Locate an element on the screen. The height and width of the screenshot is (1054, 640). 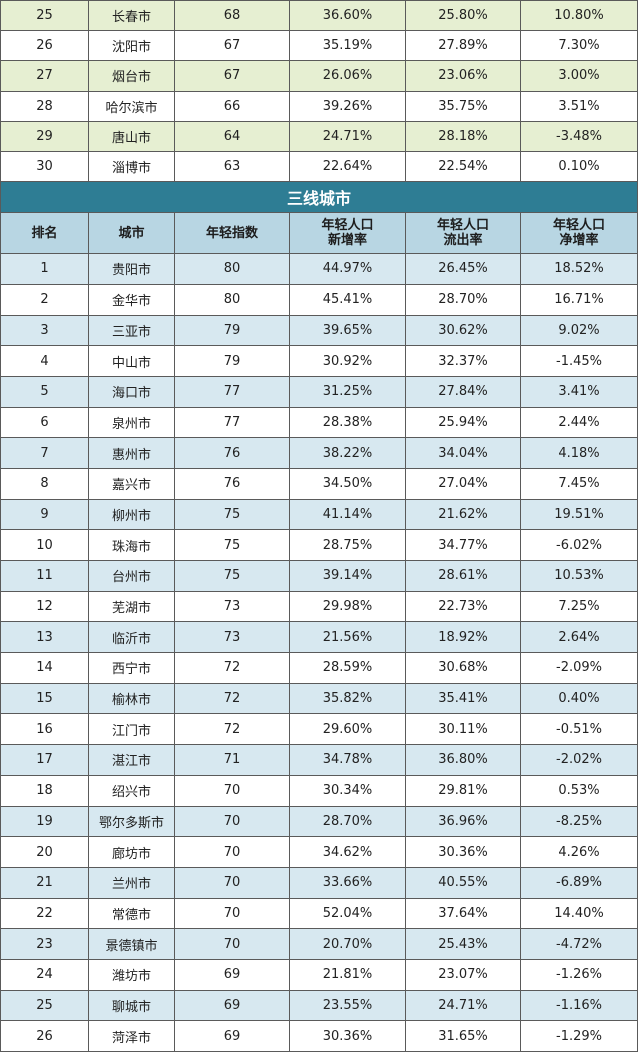
cell-out-rate: 28.70% is located at coordinates (463, 299).